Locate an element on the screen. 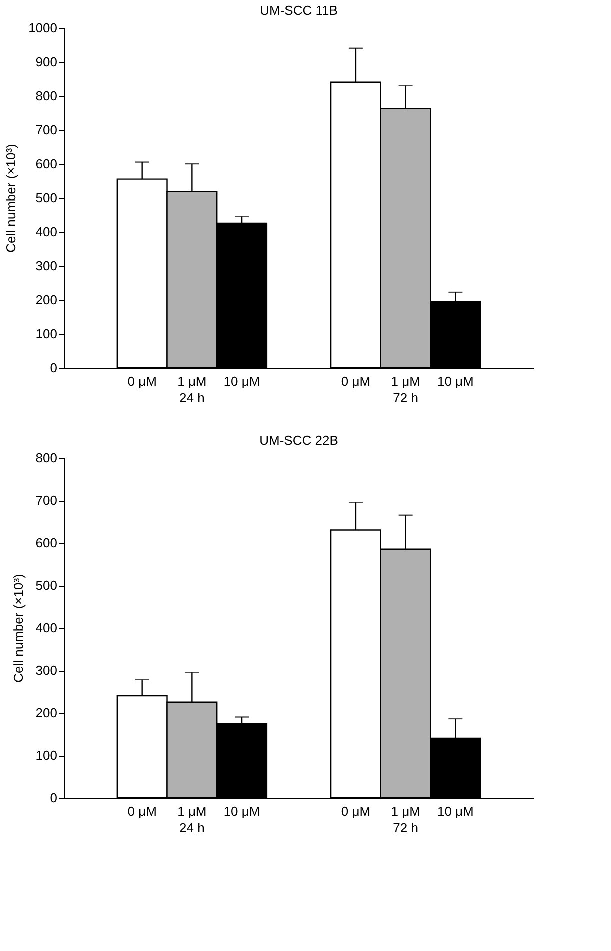 This screenshot has width=611, height=951. chart-title: UM-SCC 22B is located at coordinates (299, 440).